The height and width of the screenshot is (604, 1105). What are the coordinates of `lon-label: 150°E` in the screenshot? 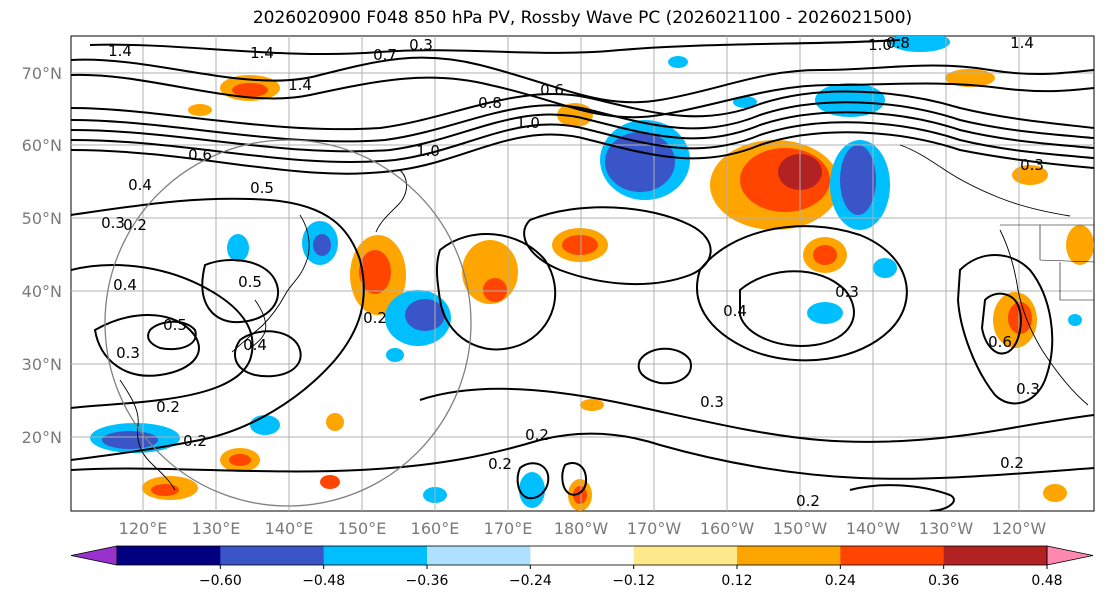 It's located at (362, 528).